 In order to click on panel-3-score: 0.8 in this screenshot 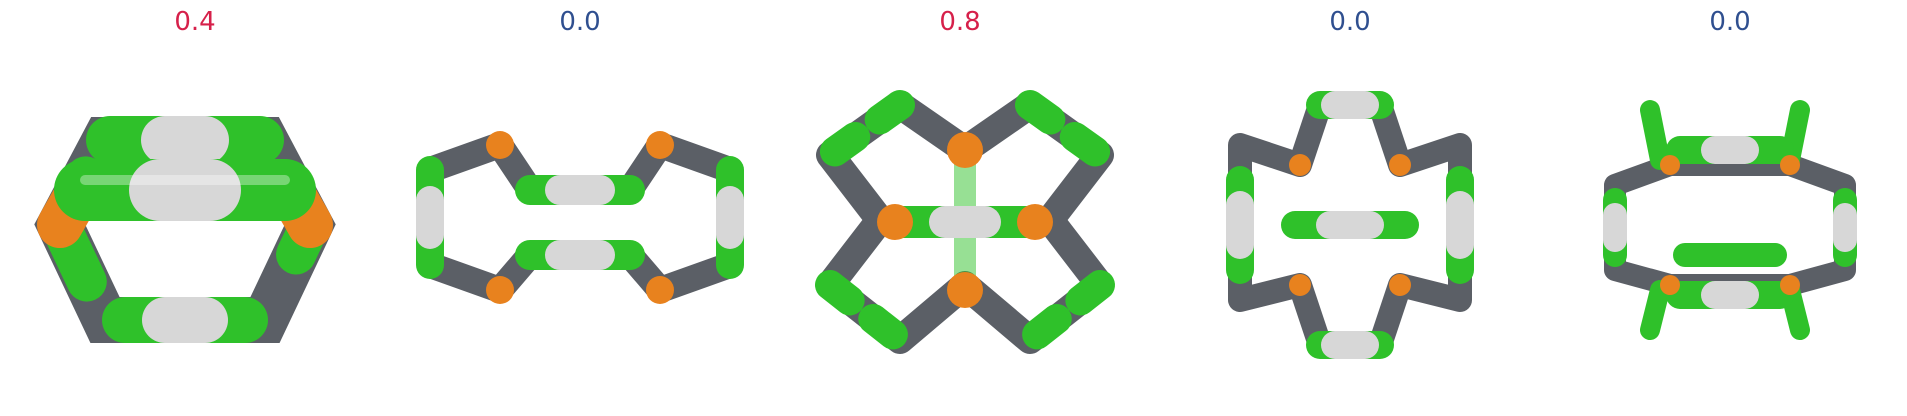, I will do `click(960, 22)`.